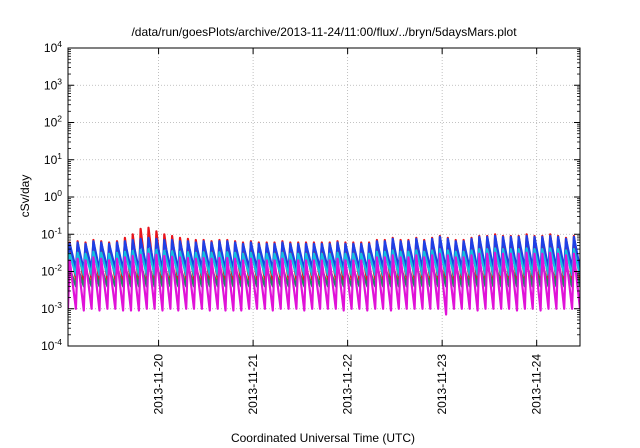 The width and height of the screenshot is (640, 448). I want to click on x-tick-label: 2013-11-21, so click(253, 384).